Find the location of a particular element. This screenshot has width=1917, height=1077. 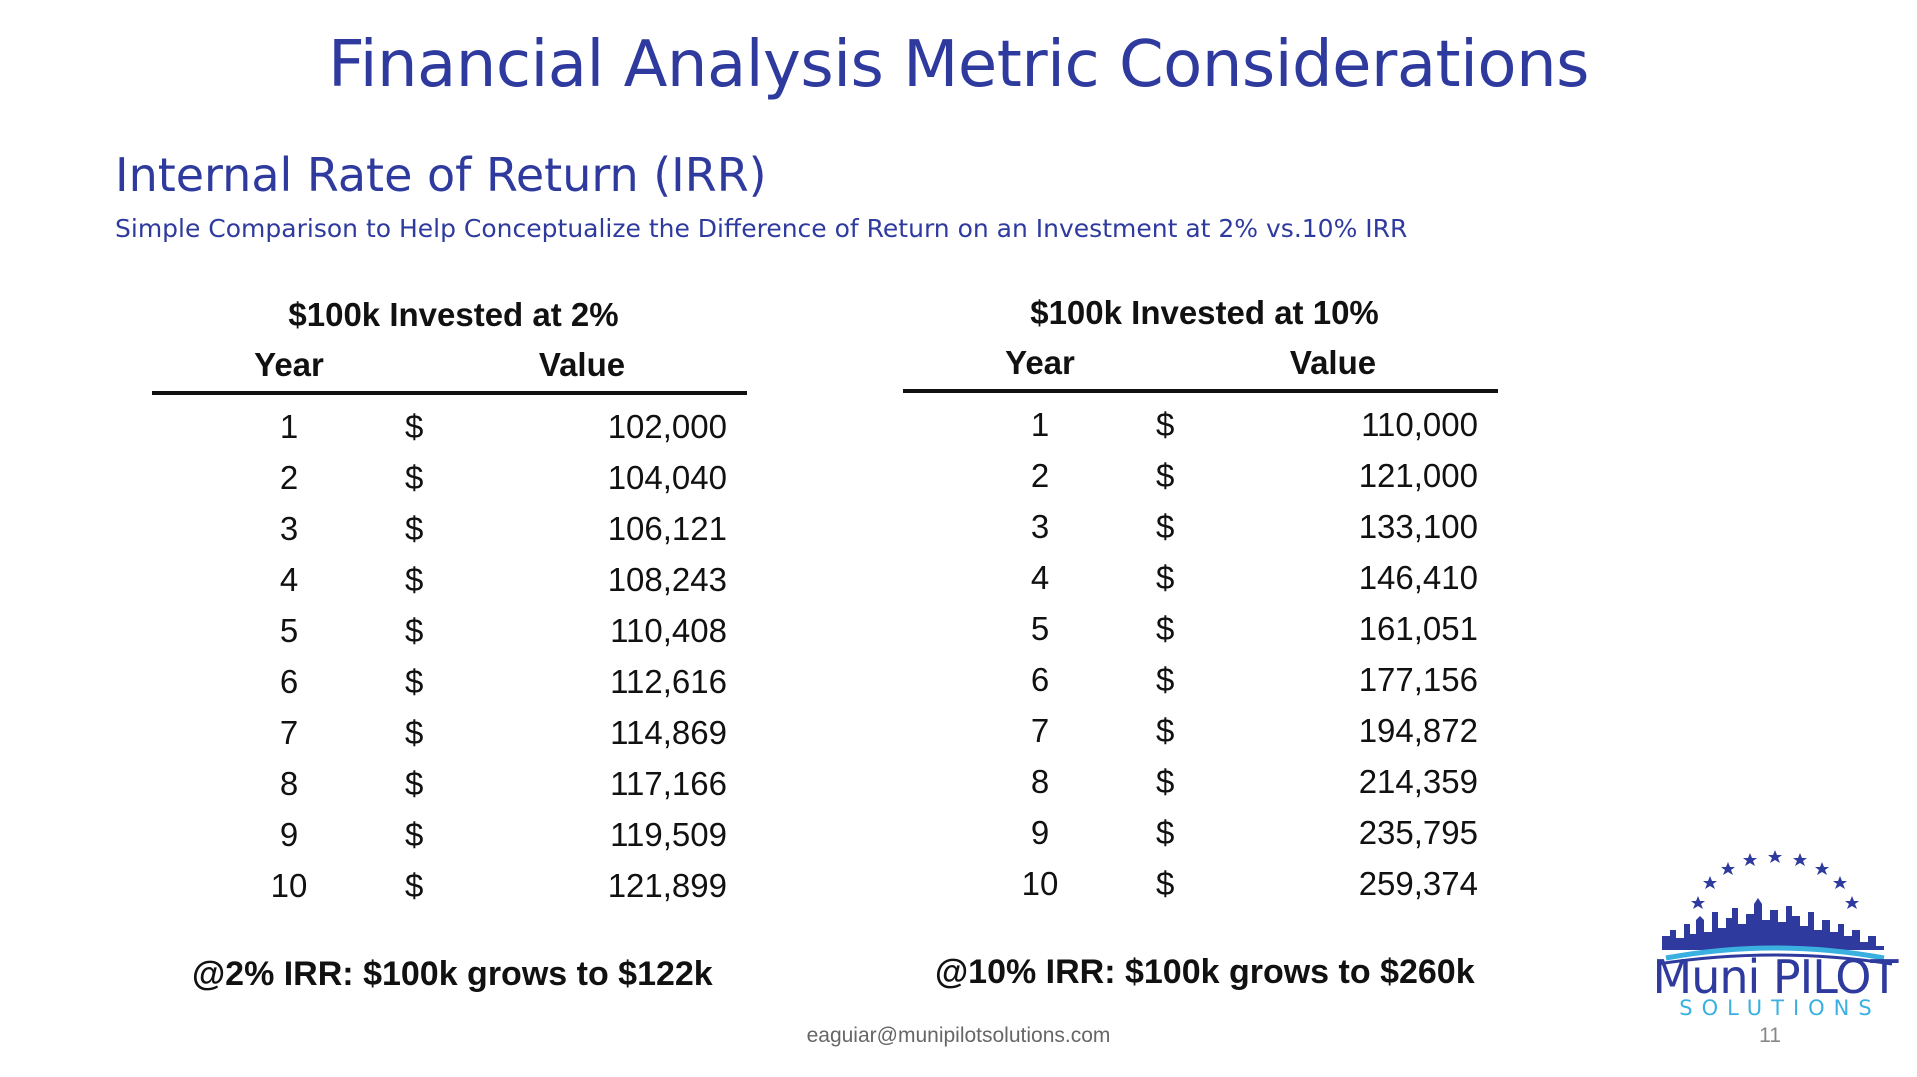

table-row: 10 $121,899 is located at coordinates (449, 884).